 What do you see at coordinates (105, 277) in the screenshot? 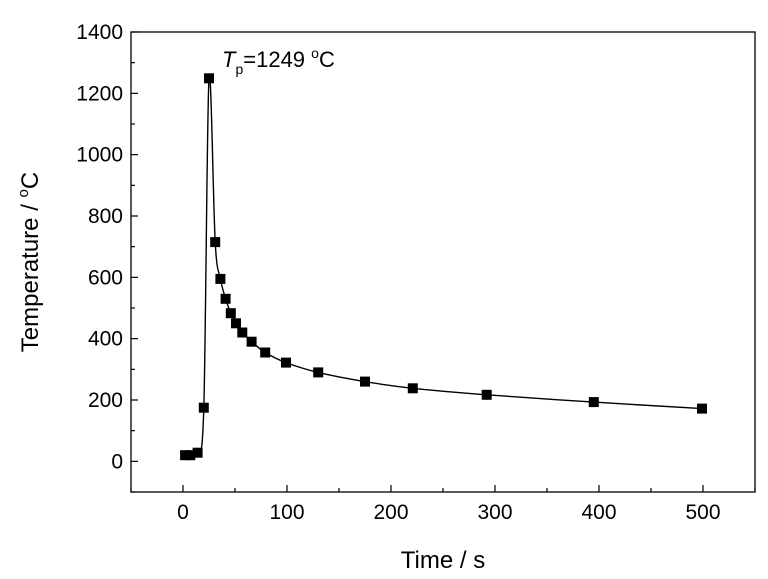
I see `y-tick-label: 600` at bounding box center [105, 277].